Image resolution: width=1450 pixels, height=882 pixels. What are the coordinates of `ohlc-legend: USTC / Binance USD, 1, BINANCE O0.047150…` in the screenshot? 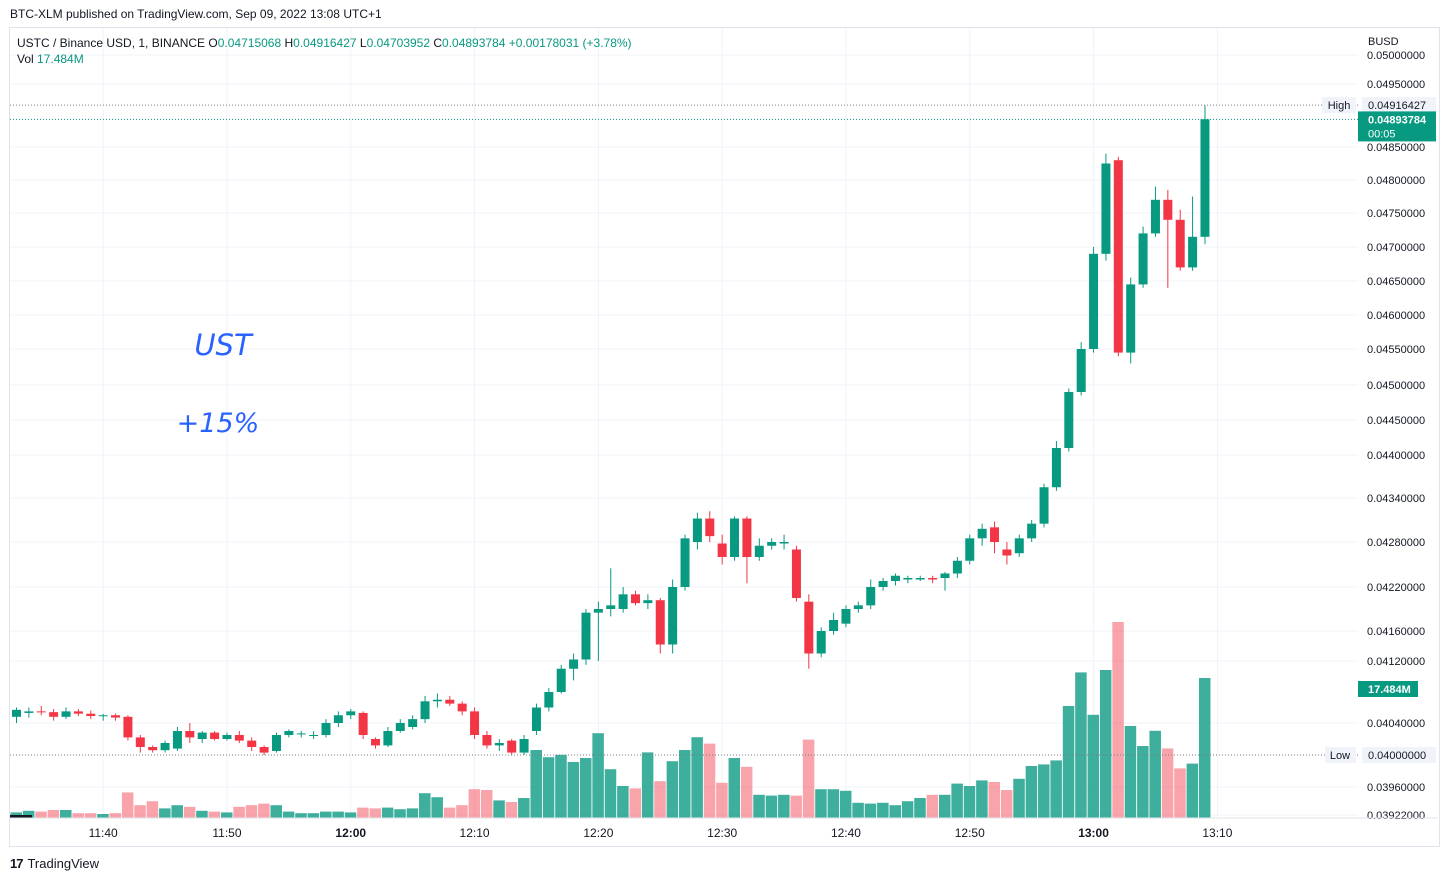 It's located at (324, 43).